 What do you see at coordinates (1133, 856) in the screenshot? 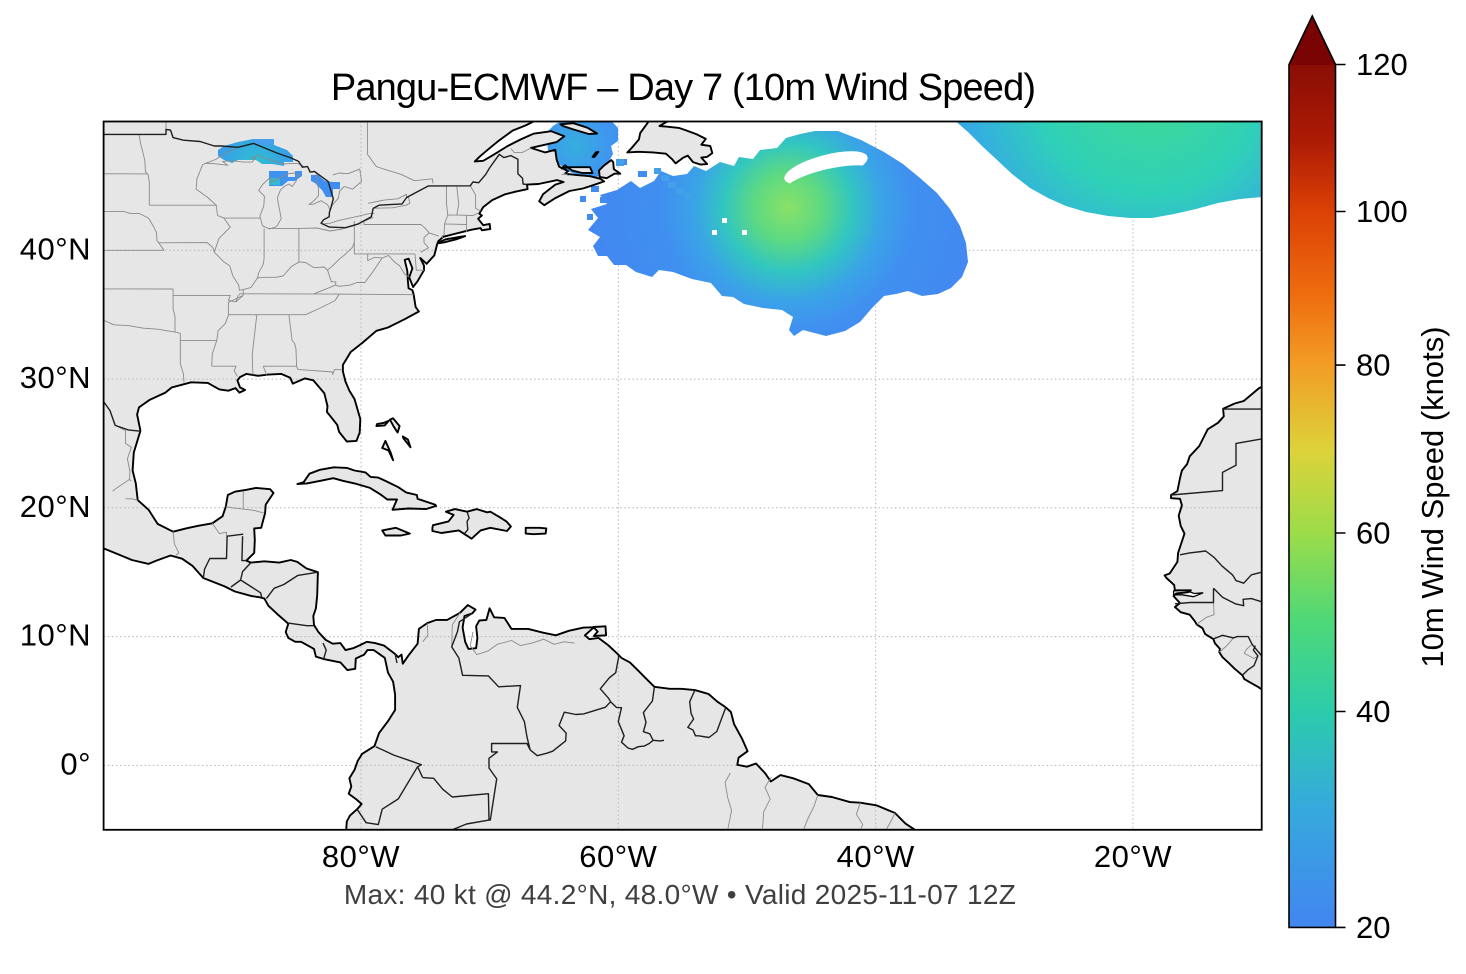
I see `svg-text: 20°W` at bounding box center [1133, 856].